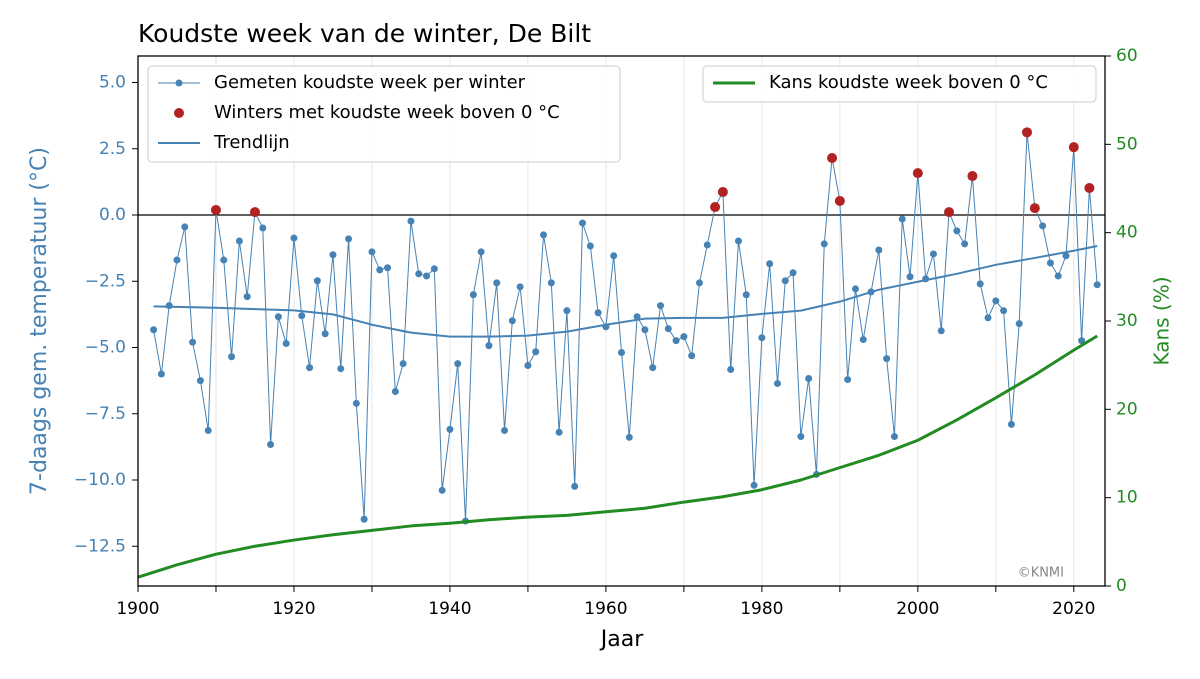  What do you see at coordinates (112, 83) in the screenshot?
I see `y-tick-label: 5.0` at bounding box center [112, 83].